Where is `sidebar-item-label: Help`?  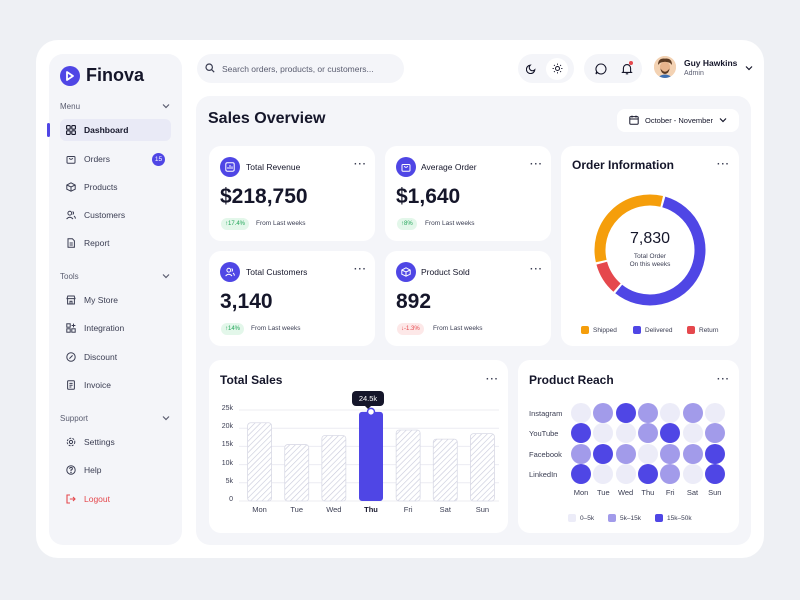
sidebar-item-label: Help is located at coordinates (93, 470).